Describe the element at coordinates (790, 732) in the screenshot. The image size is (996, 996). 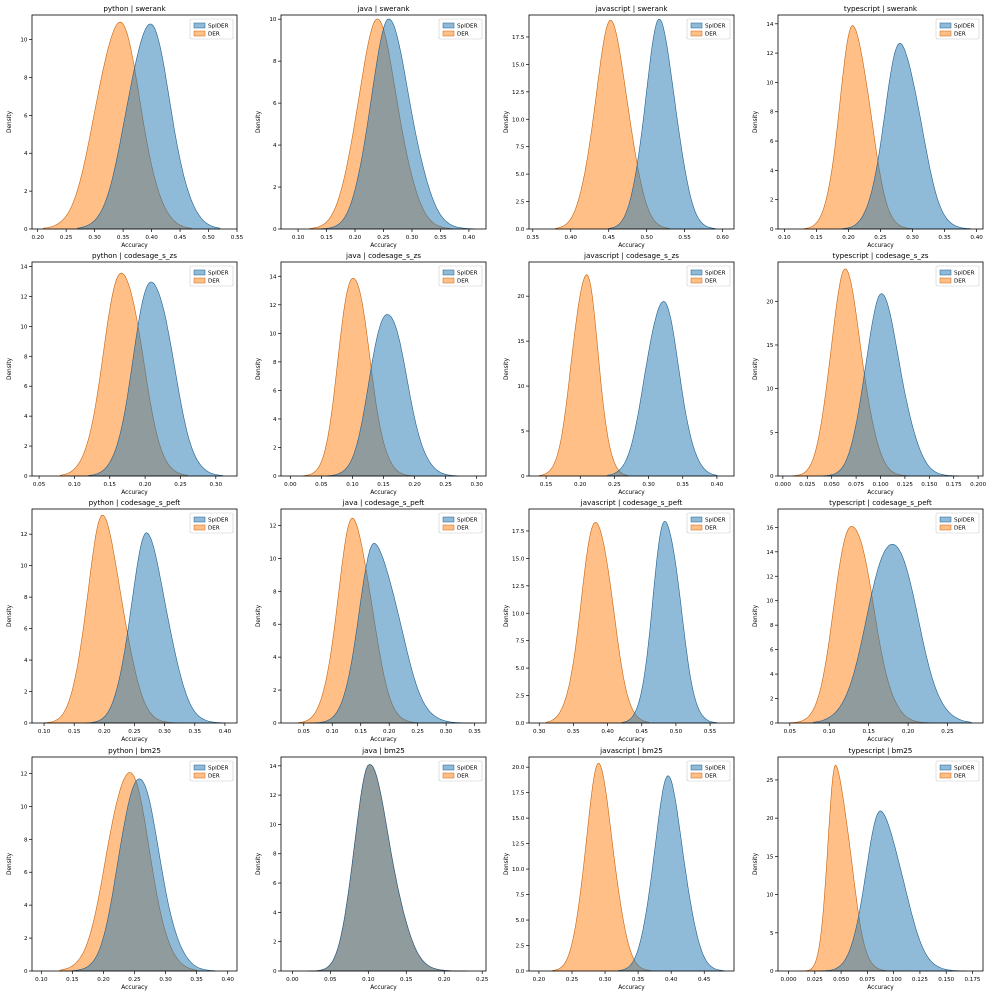
I see `x-tick-label: 0.05` at that location.